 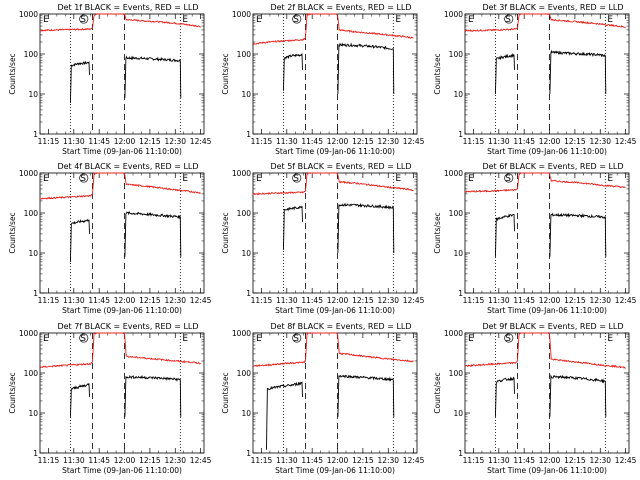 I want to click on panel-title: Det 5f BLACK = Events, RED = LLD, so click(x=340, y=166).